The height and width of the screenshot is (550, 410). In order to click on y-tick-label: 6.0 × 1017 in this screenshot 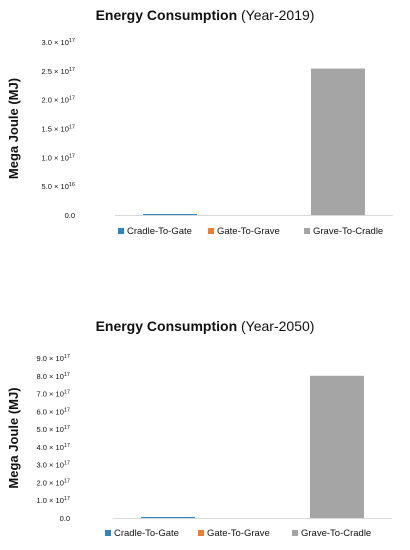, I will do `click(53, 411)`.